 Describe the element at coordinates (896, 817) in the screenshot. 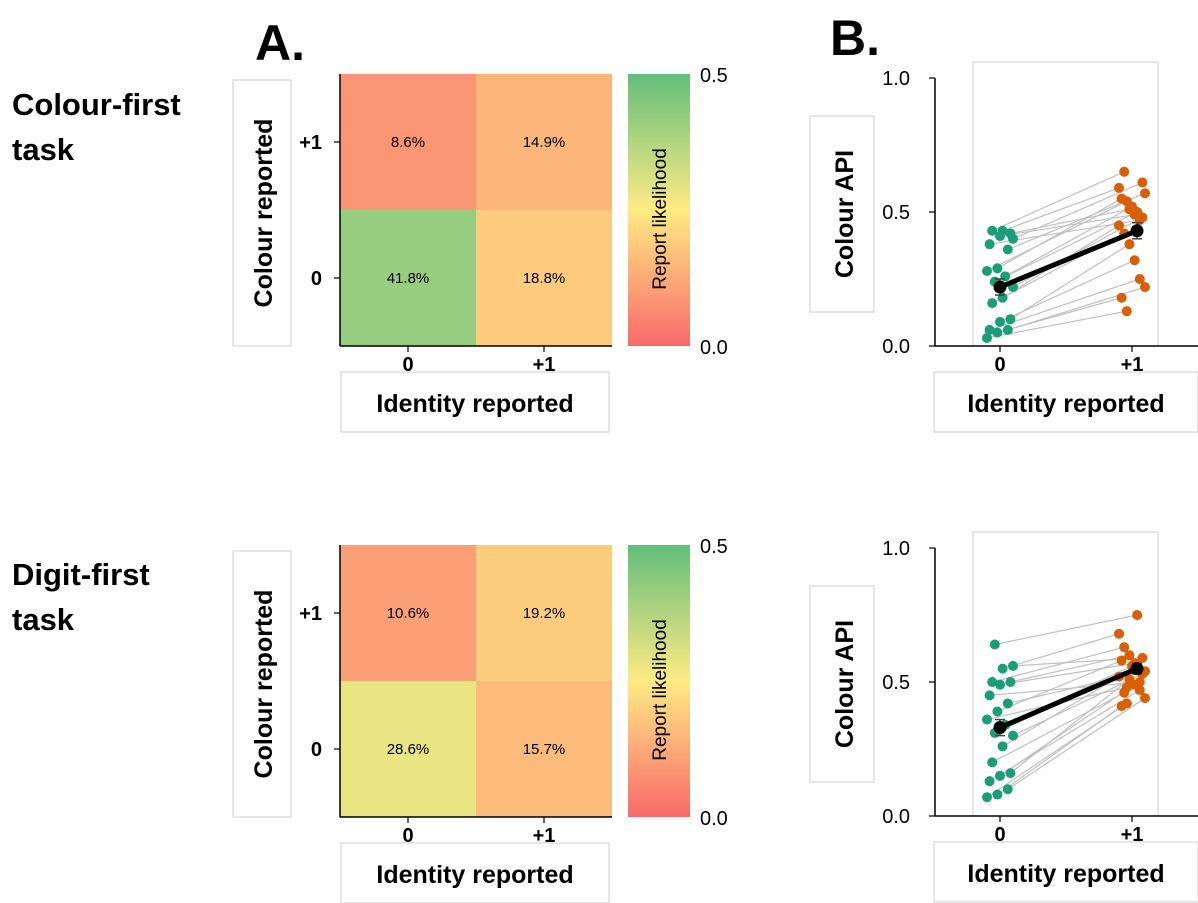

I see `y-tick-label: 0.0` at that location.